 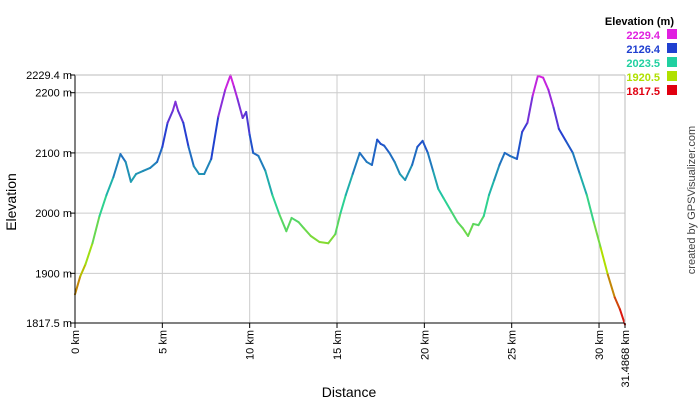 I want to click on legend-entry-label: 1920.5, so click(x=643, y=78).